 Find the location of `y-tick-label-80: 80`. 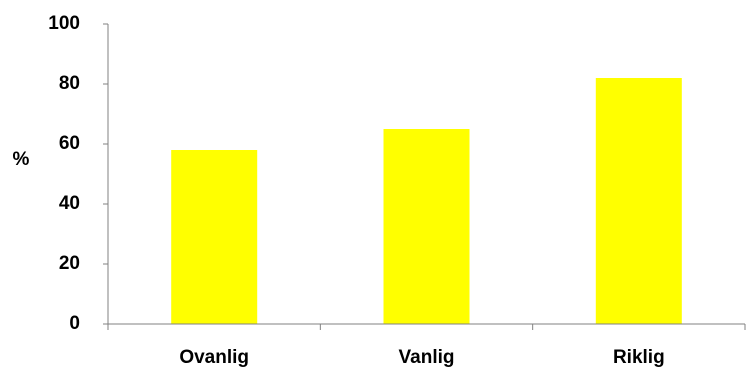

y-tick-label-80: 80 is located at coordinates (69, 83).